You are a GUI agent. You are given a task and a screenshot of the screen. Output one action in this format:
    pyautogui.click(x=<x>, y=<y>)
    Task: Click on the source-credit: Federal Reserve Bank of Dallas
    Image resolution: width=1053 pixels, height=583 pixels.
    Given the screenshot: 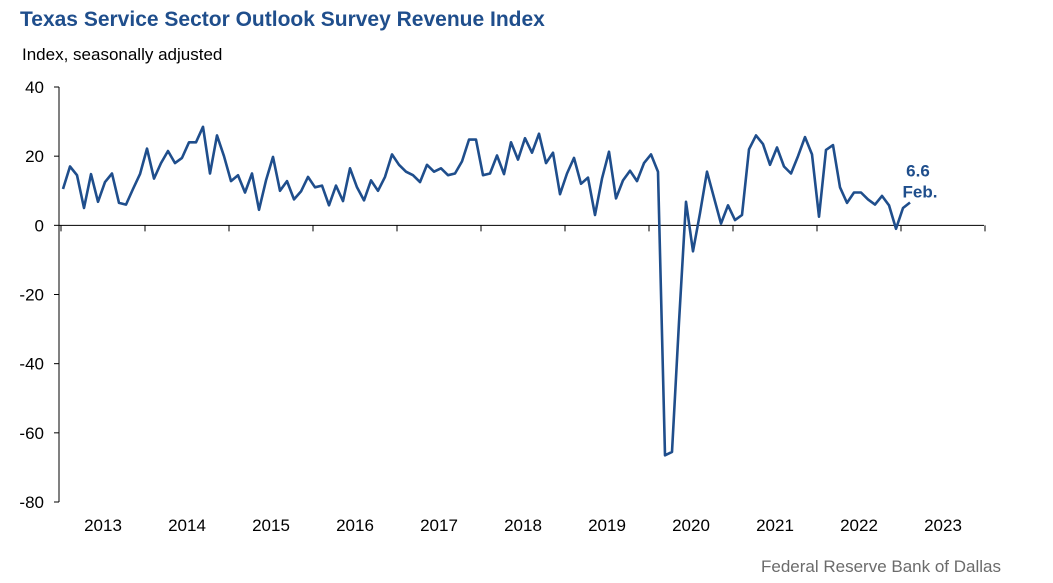 What is the action you would take?
    pyautogui.click(x=880, y=566)
    